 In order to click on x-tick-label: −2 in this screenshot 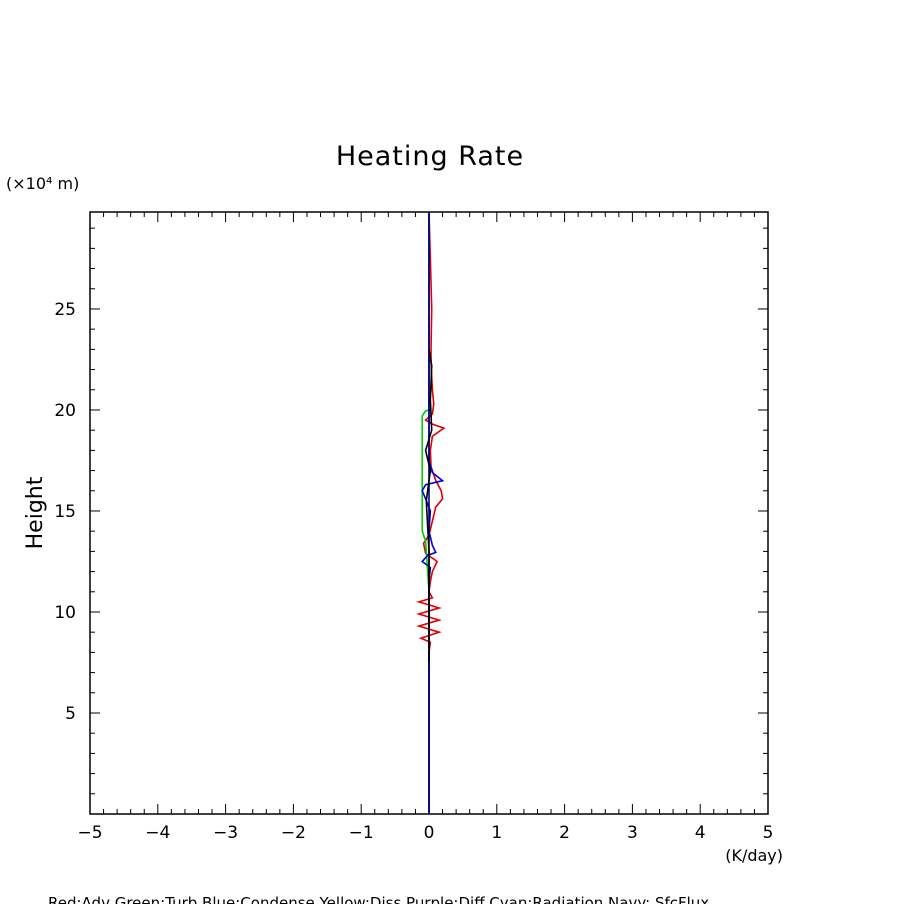, I will do `click(293, 833)`.